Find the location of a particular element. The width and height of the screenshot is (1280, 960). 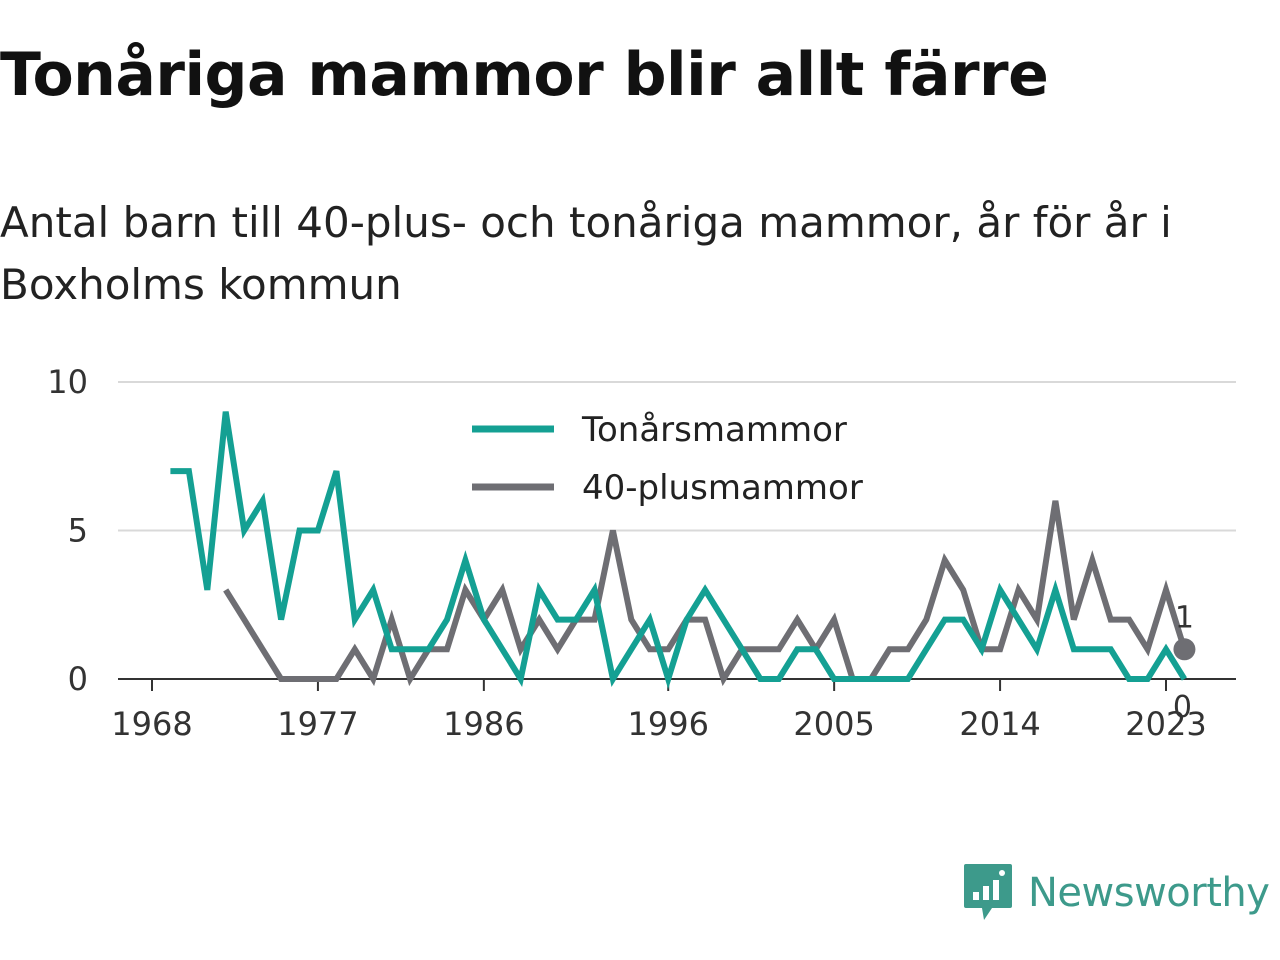

x-tick-label: 1986 is located at coordinates (483, 724).